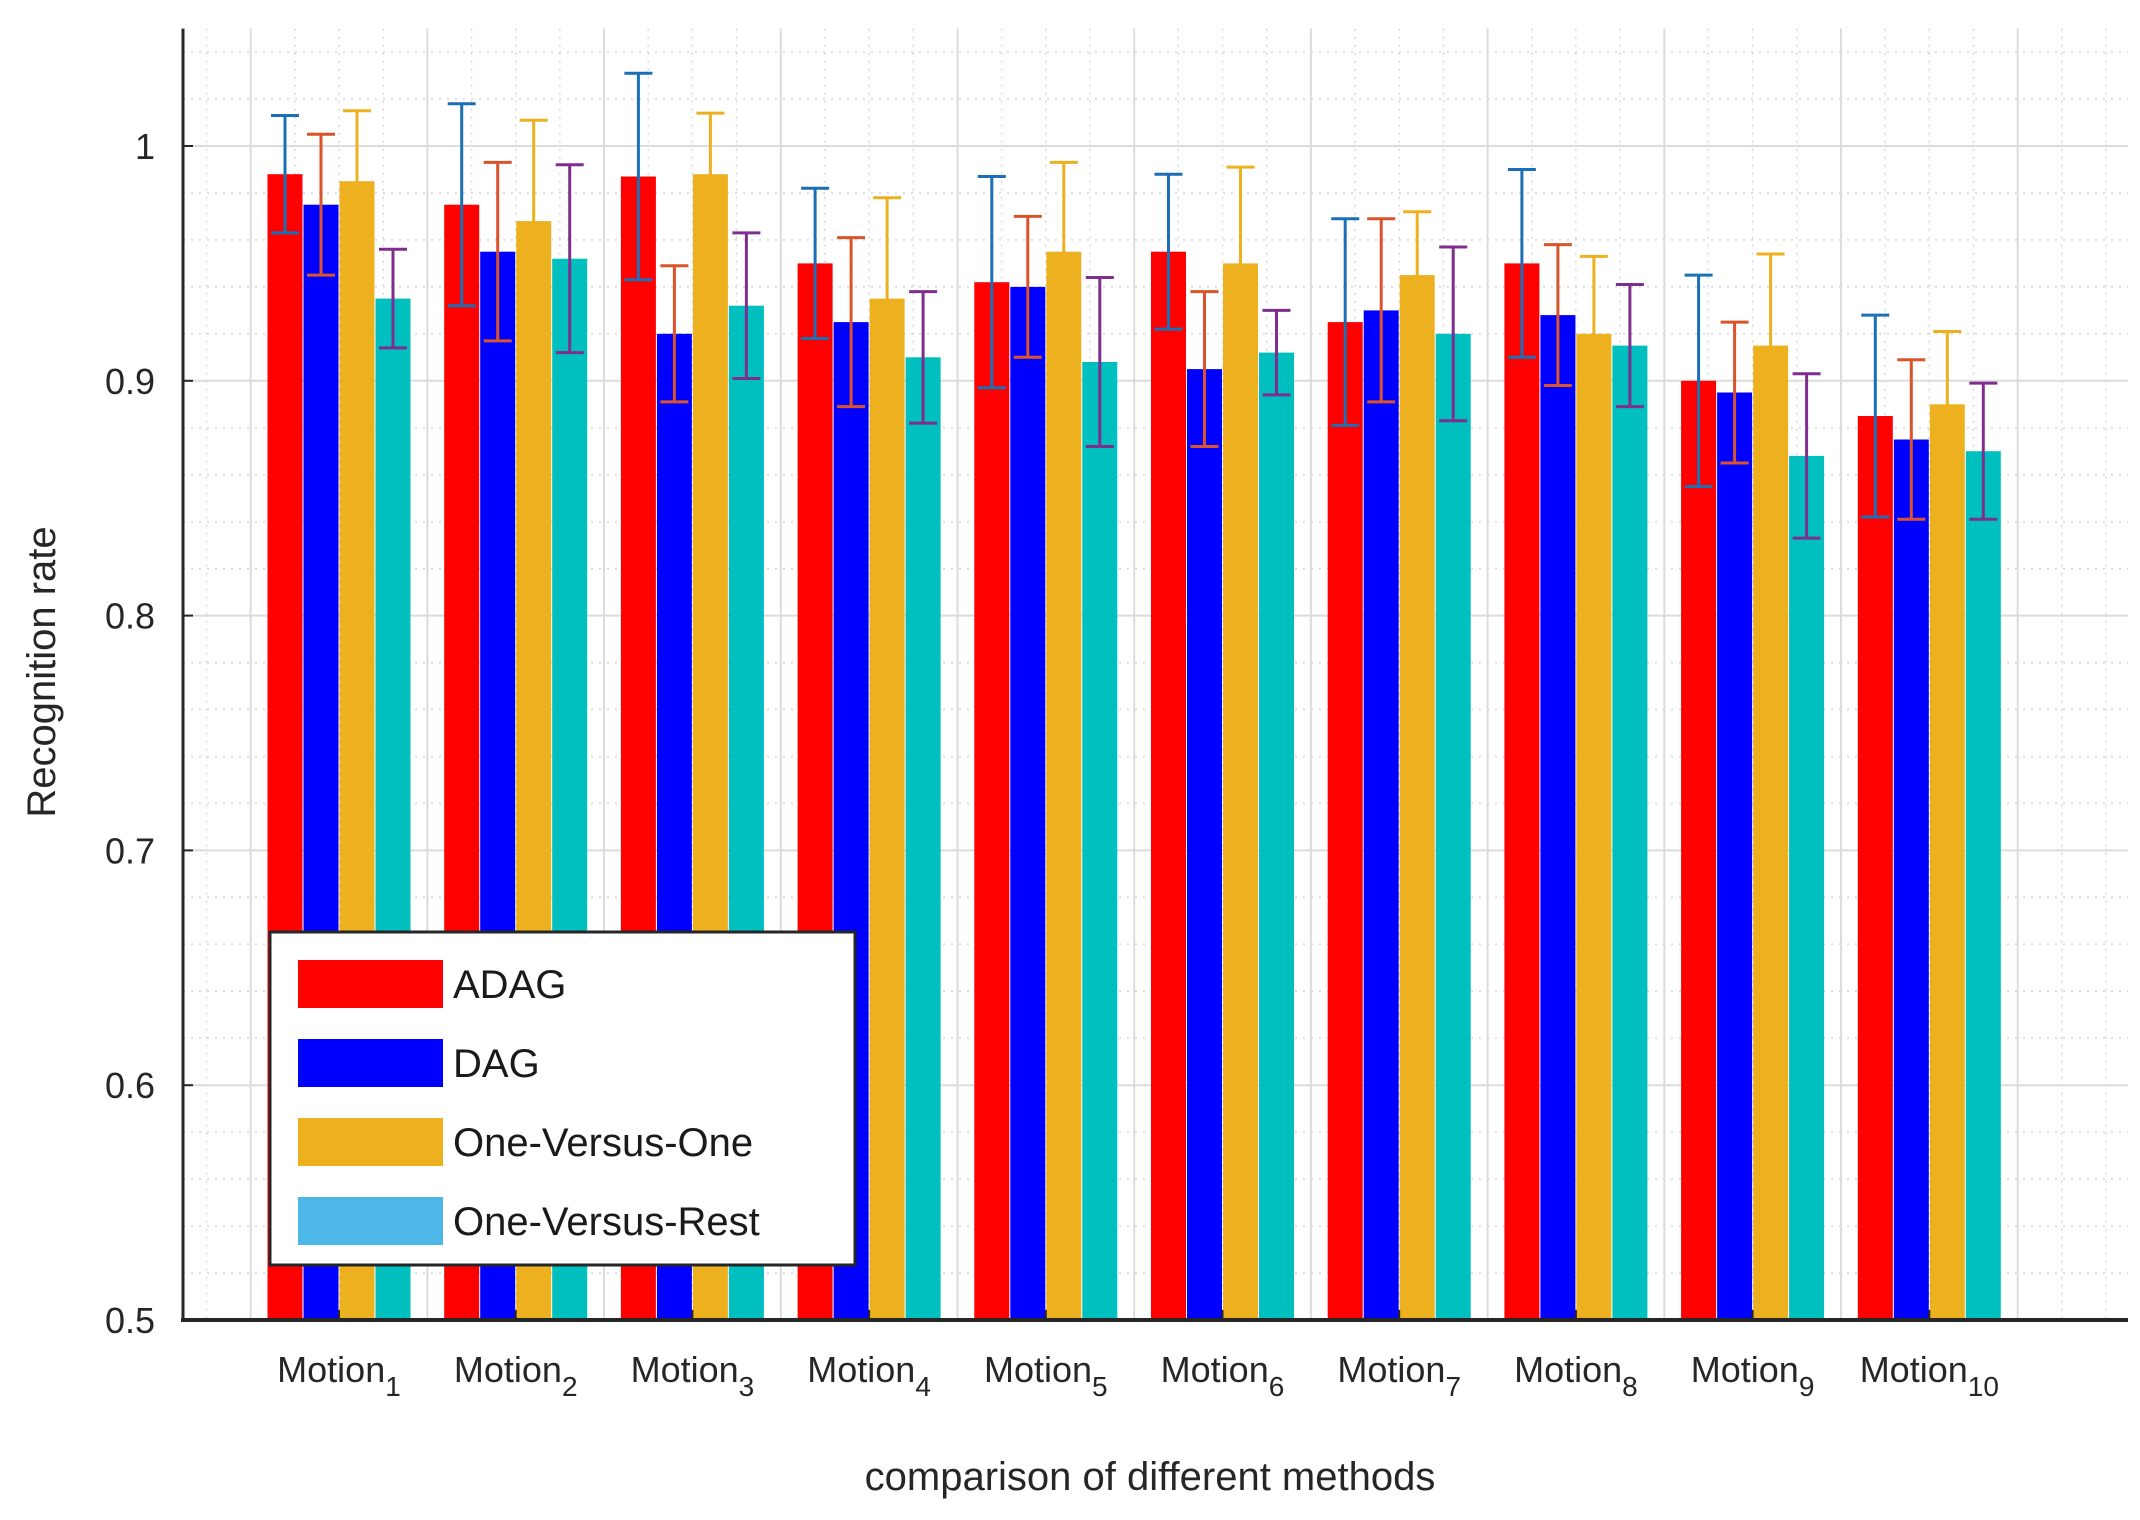  What do you see at coordinates (509, 985) in the screenshot?
I see `legend-label: ADAG` at bounding box center [509, 985].